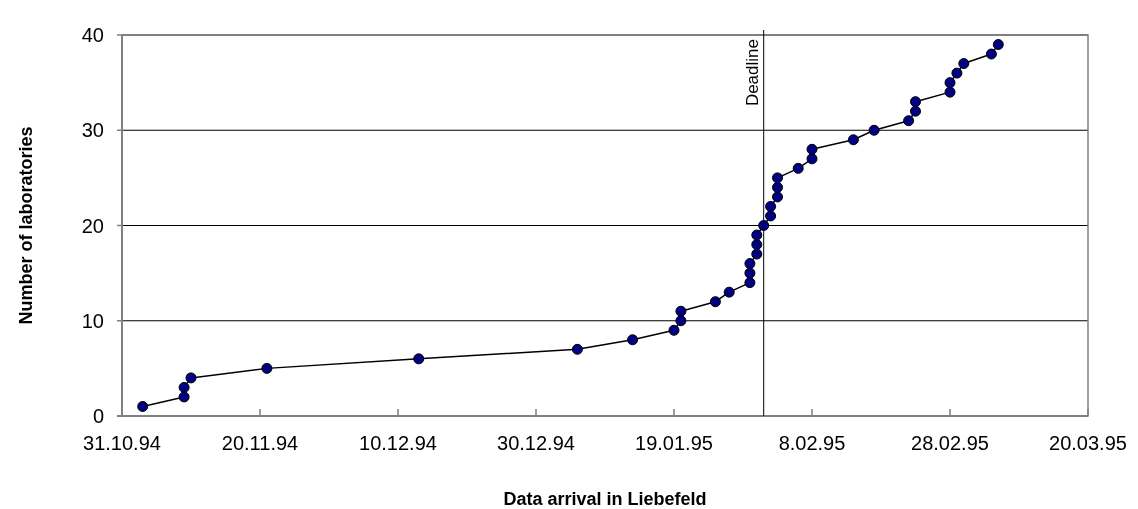 Image resolution: width=1138 pixels, height=509 pixels. I want to click on y-tick-label: 10, so click(92, 320).